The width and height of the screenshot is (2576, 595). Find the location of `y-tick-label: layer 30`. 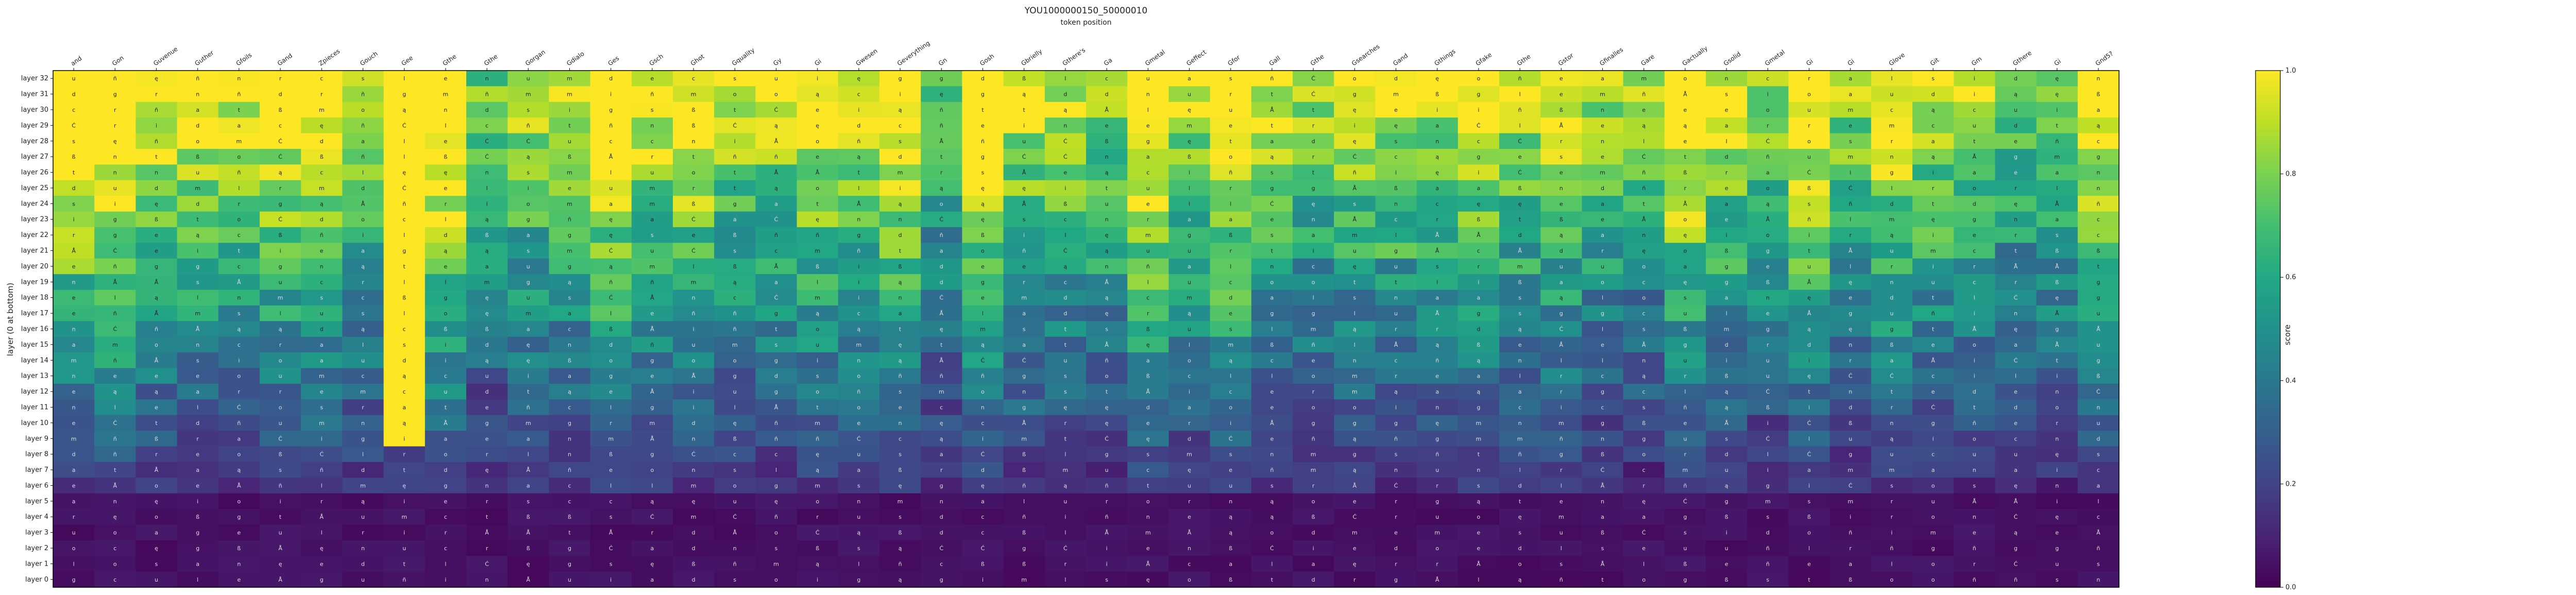

y-tick-label: layer 30 is located at coordinates (35, 110).